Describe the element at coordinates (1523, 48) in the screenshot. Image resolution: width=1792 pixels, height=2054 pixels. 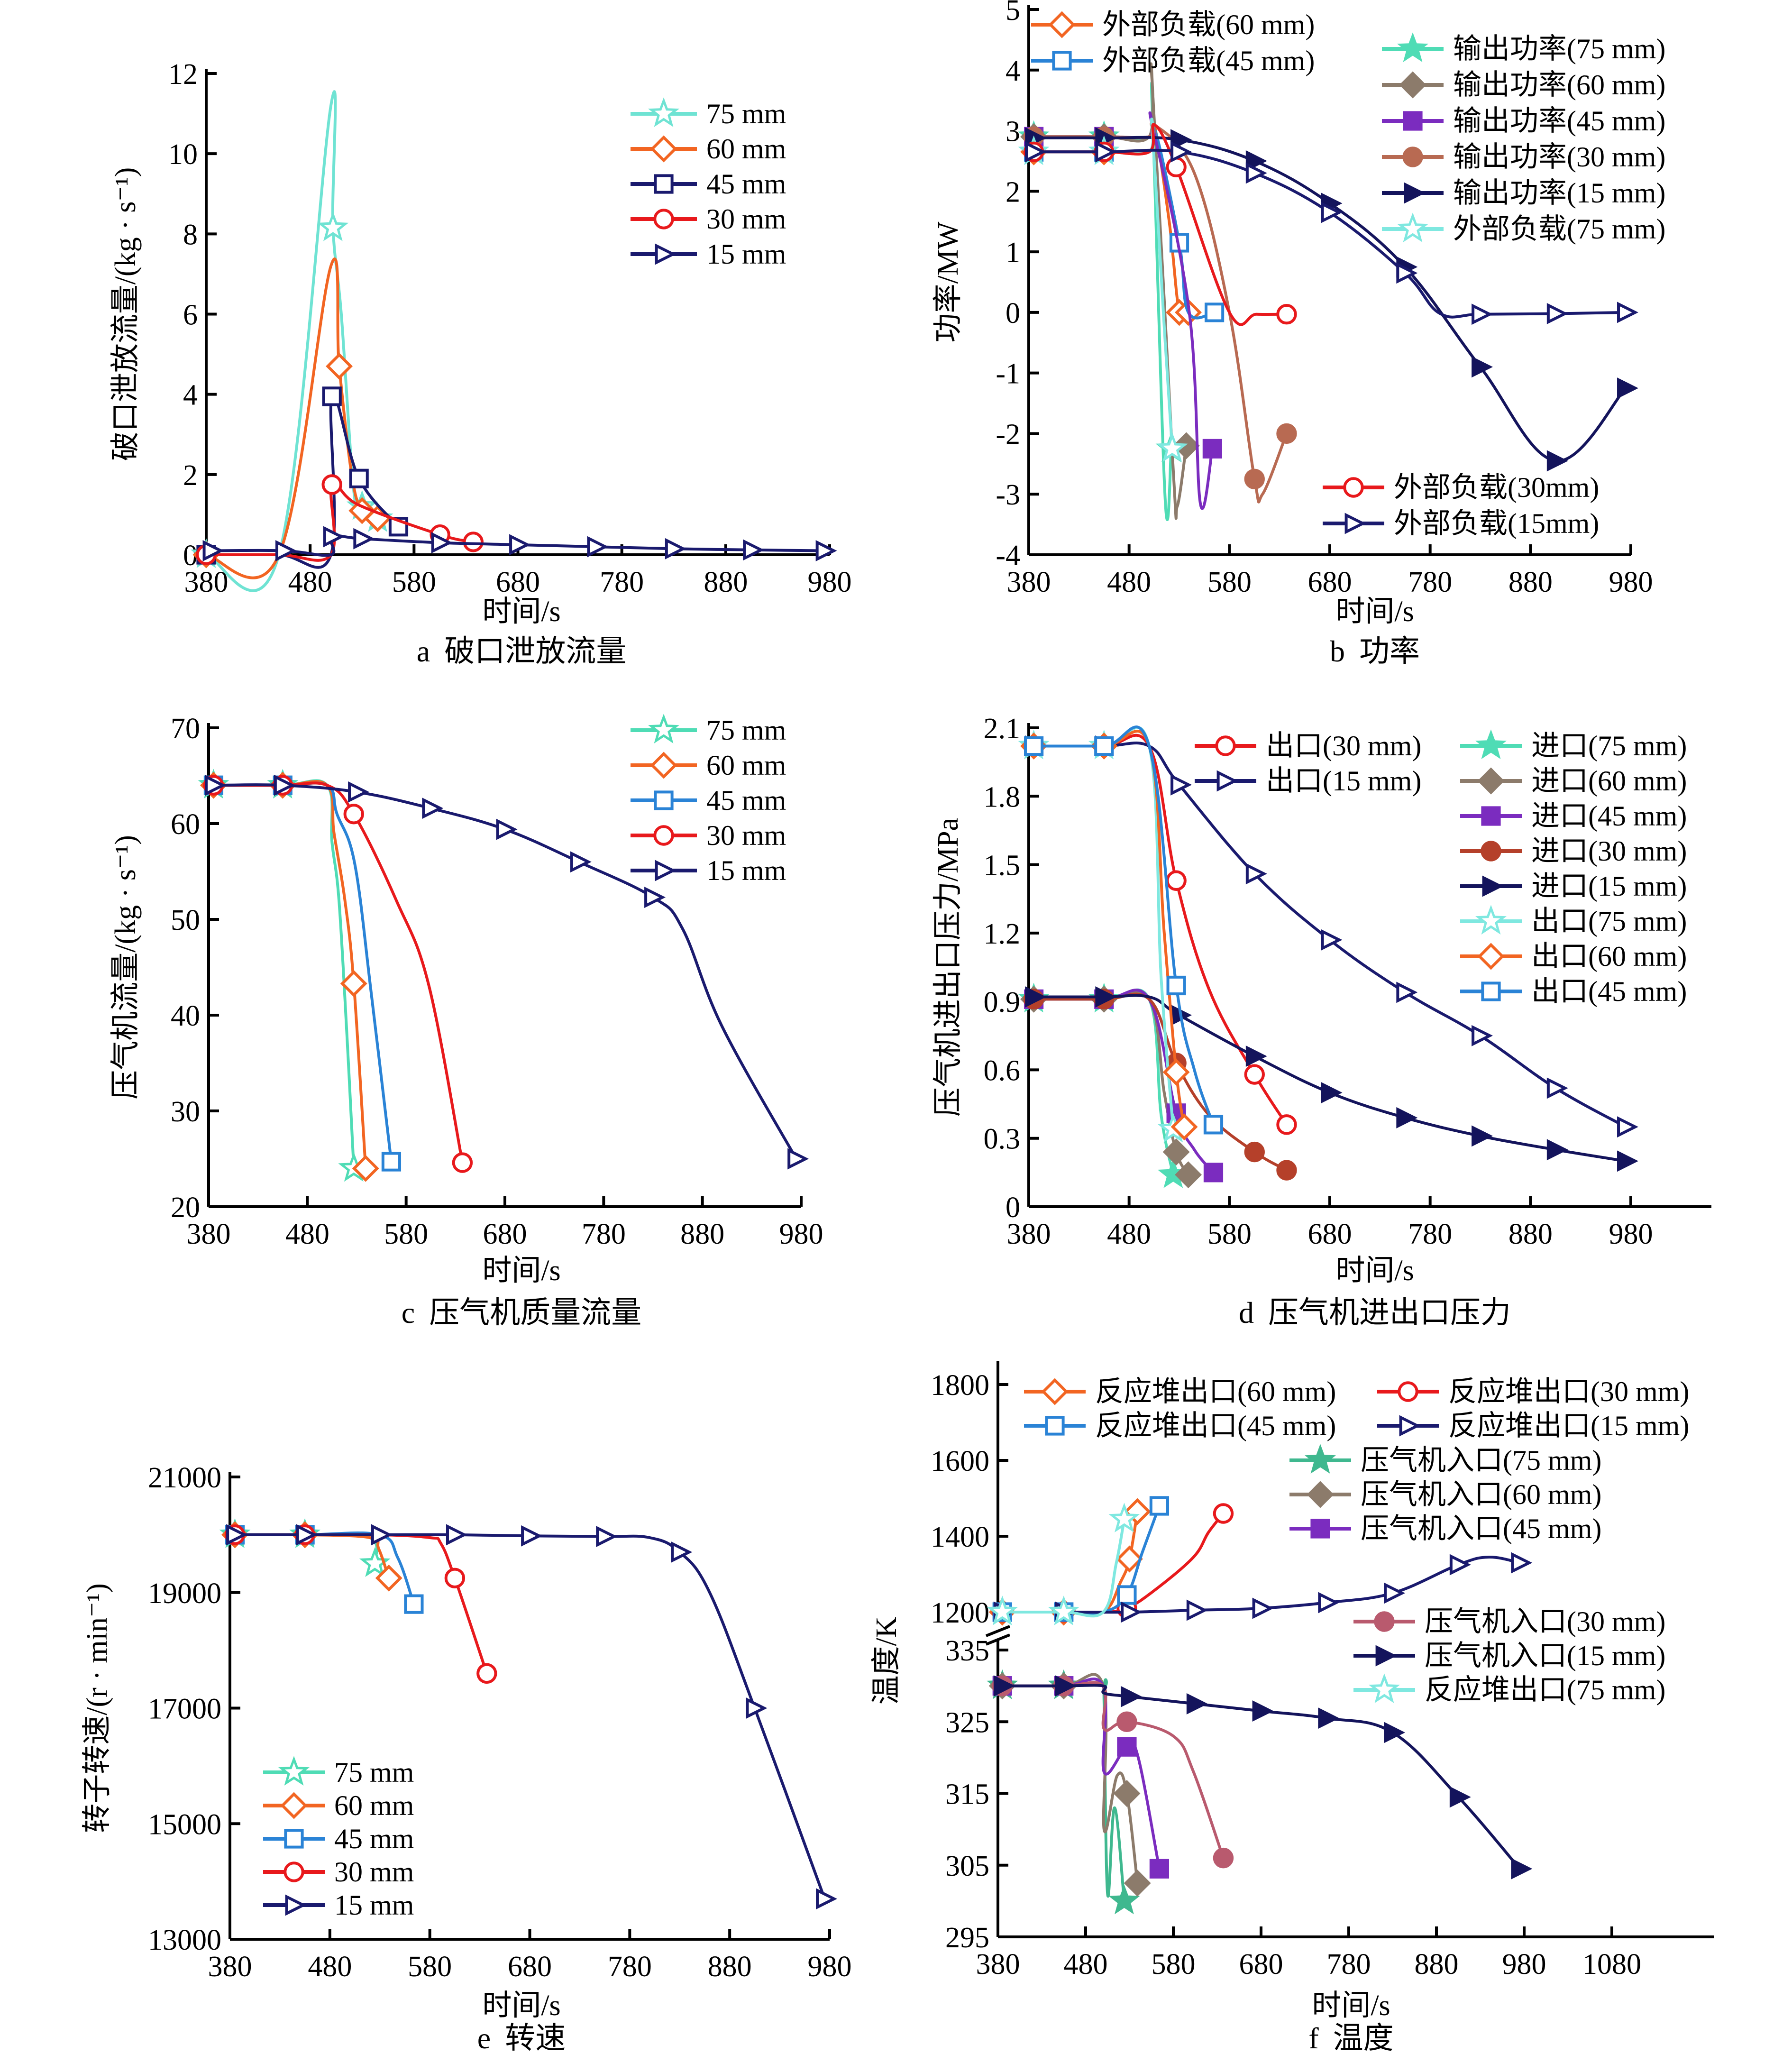
I see `legend-item: 输出功率(75 mm)` at that location.